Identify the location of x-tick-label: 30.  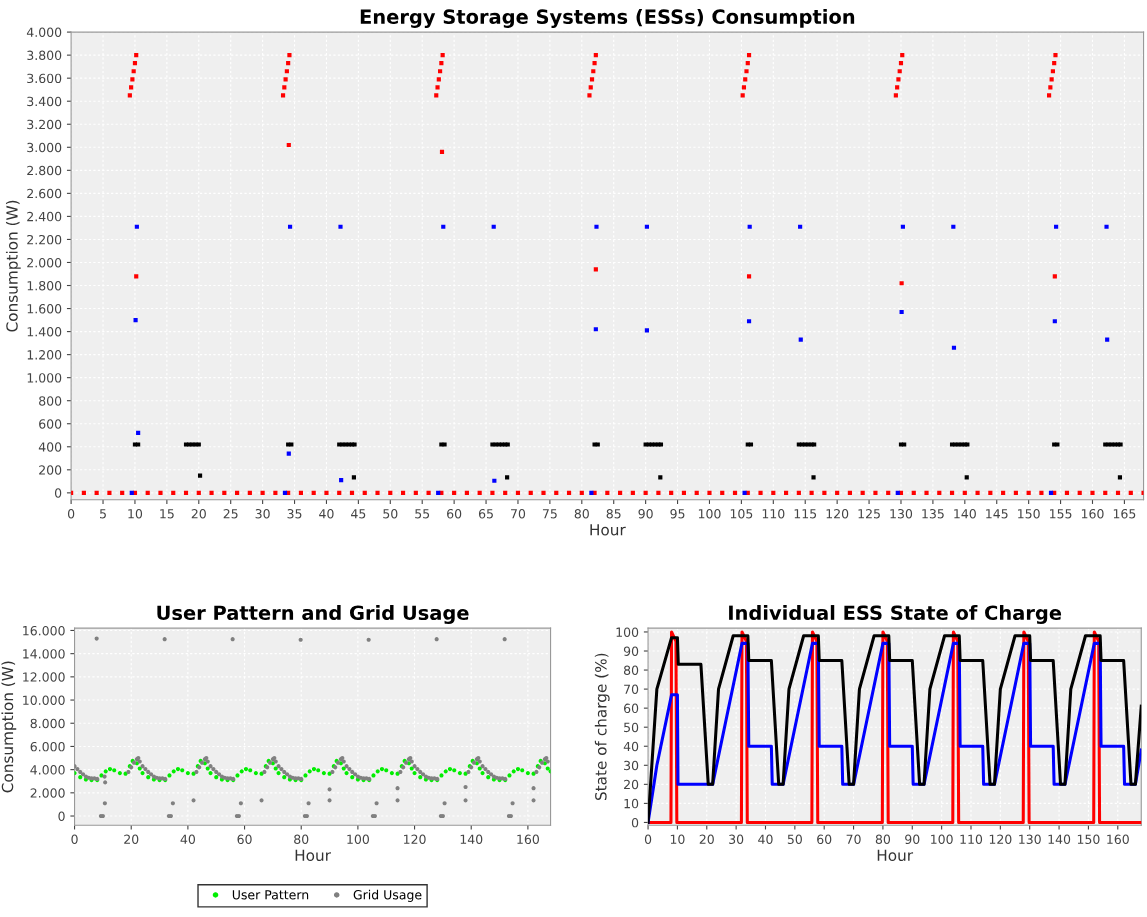
(736, 839).